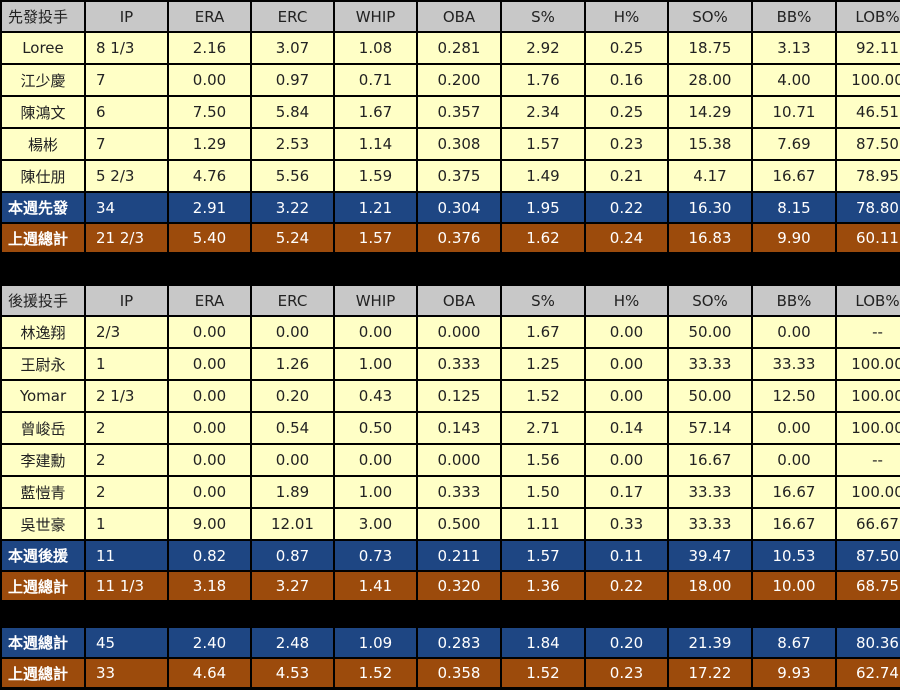 The image size is (900, 690). I want to click on cell-so-pct: 18.75, so click(710, 48).